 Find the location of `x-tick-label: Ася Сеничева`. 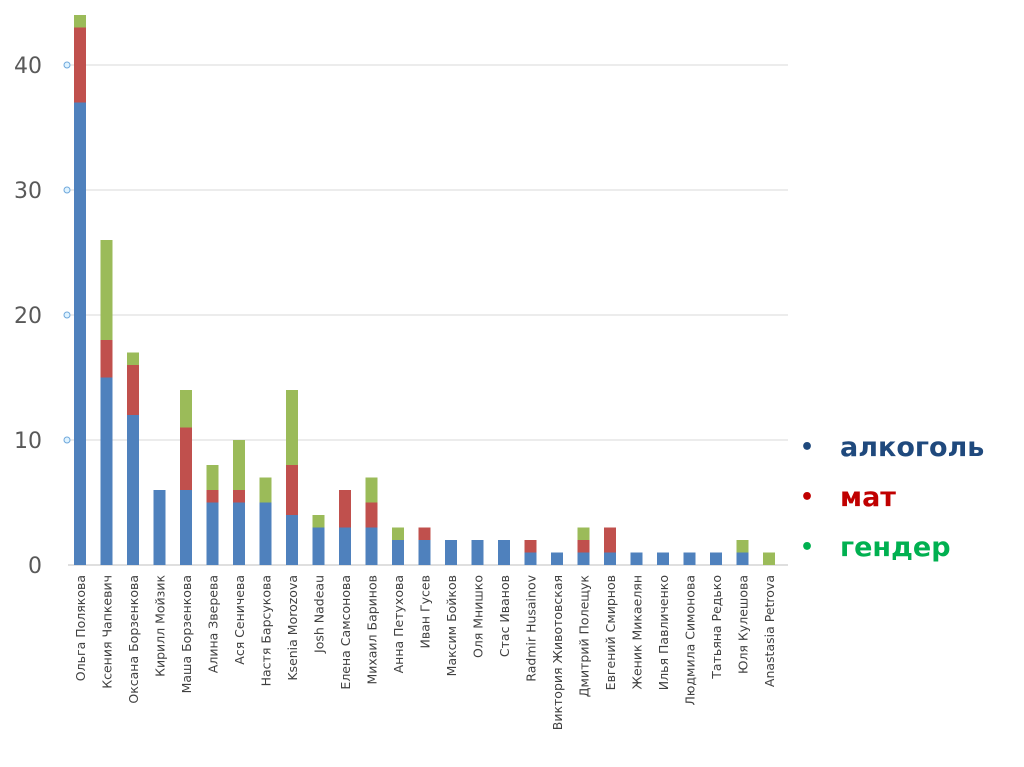

x-tick-label: Ася Сеничева is located at coordinates (239, 620).